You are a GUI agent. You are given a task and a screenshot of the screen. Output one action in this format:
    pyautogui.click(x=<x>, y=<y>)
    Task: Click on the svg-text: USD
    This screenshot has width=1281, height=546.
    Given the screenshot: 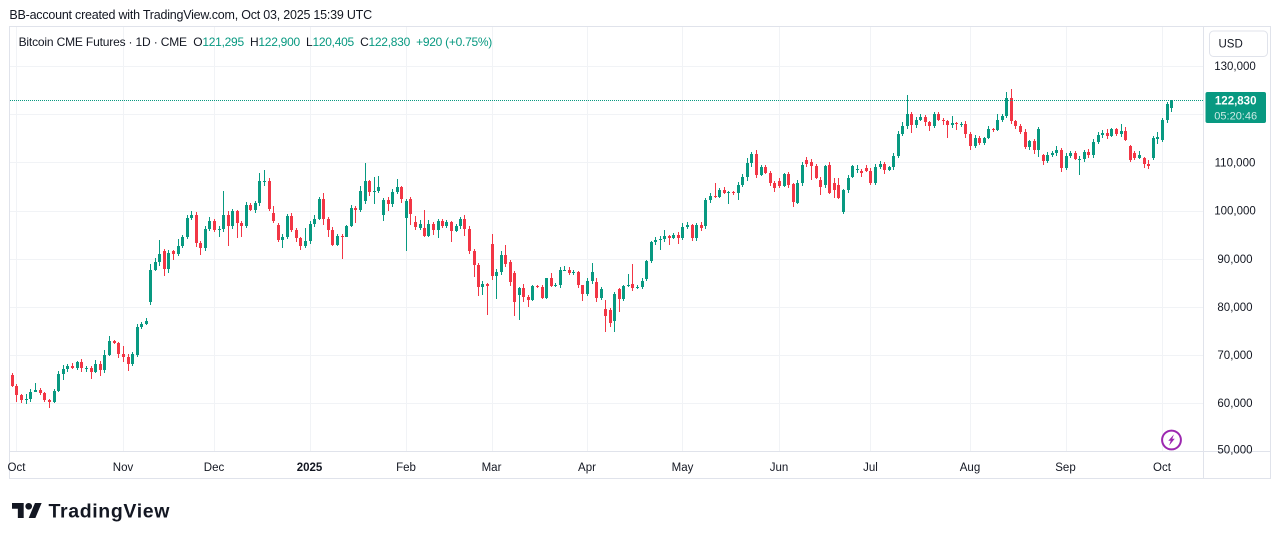 What is the action you would take?
    pyautogui.click(x=1231, y=45)
    